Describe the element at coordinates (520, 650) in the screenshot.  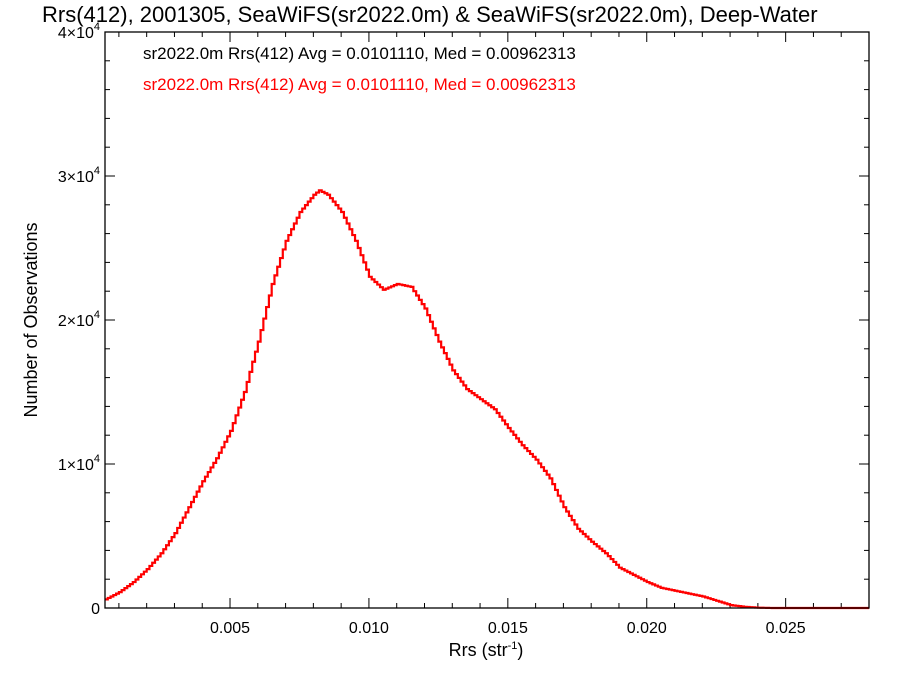
I see `x-axis-title-suffix: )` at that location.